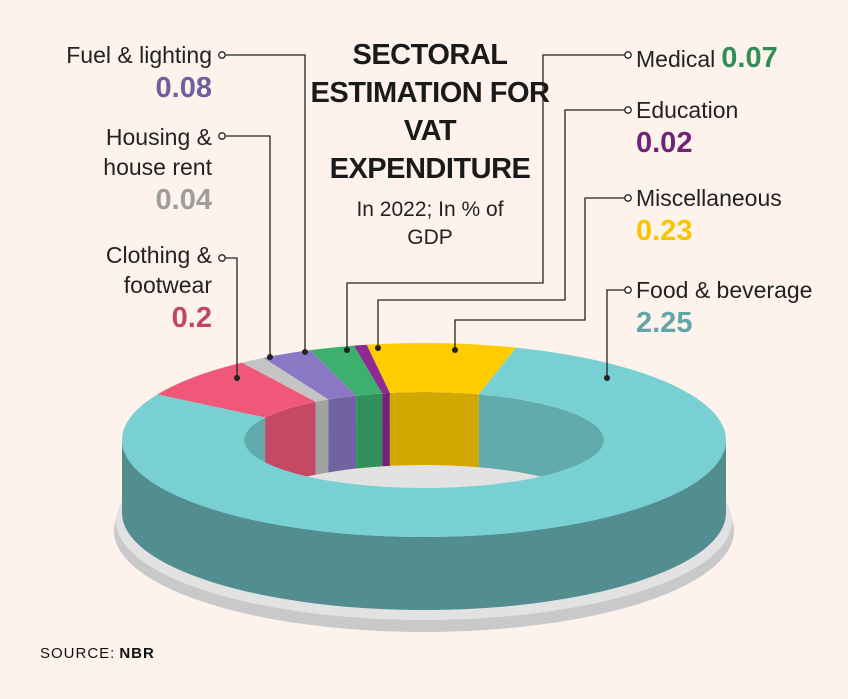 Image resolution: width=848 pixels, height=699 pixels. I want to click on value-label: 0.08, so click(183, 88).